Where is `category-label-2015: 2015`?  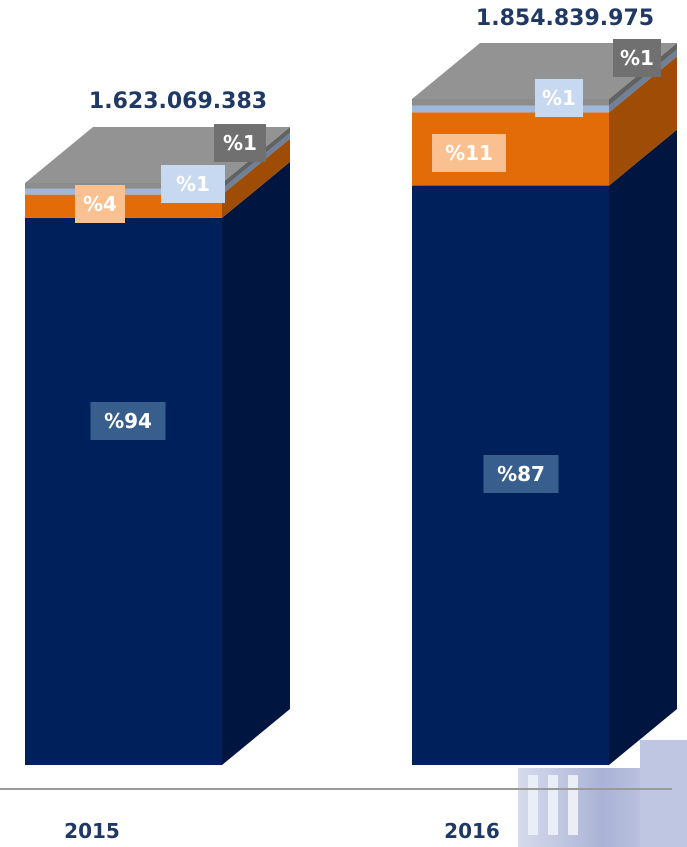 category-label-2015: 2015 is located at coordinates (92, 831).